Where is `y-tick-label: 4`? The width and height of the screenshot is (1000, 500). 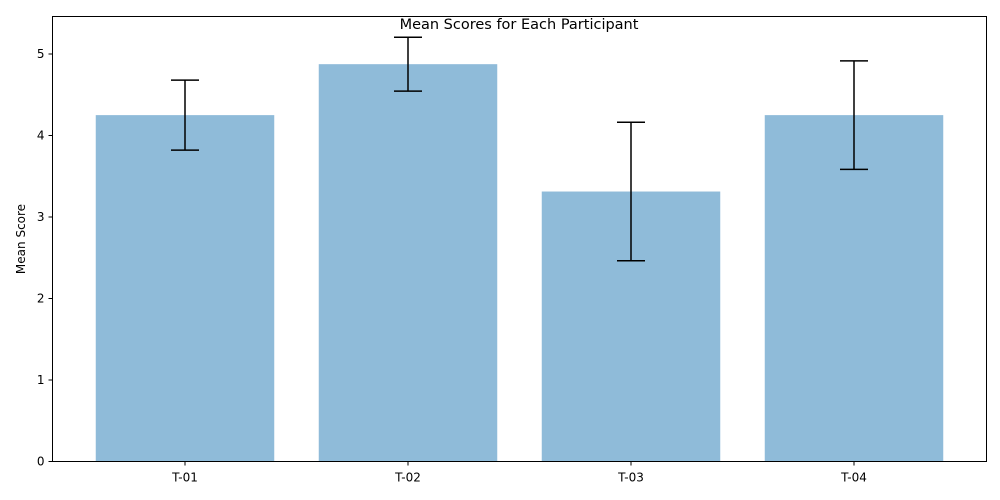
y-tick-label: 4 is located at coordinates (41, 135).